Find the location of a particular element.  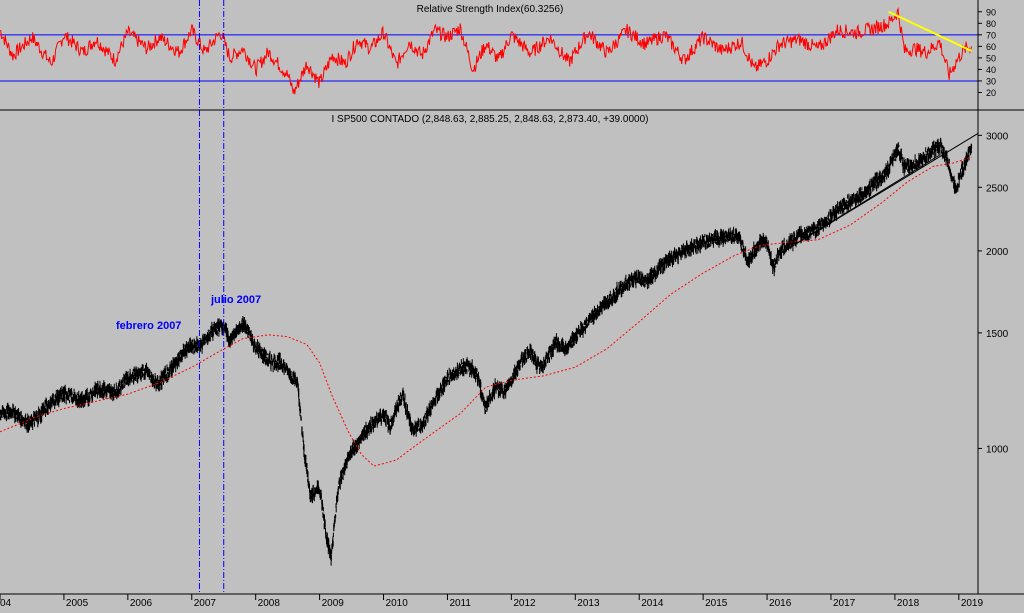

rsi-tick-label: 60 is located at coordinates (991, 47).